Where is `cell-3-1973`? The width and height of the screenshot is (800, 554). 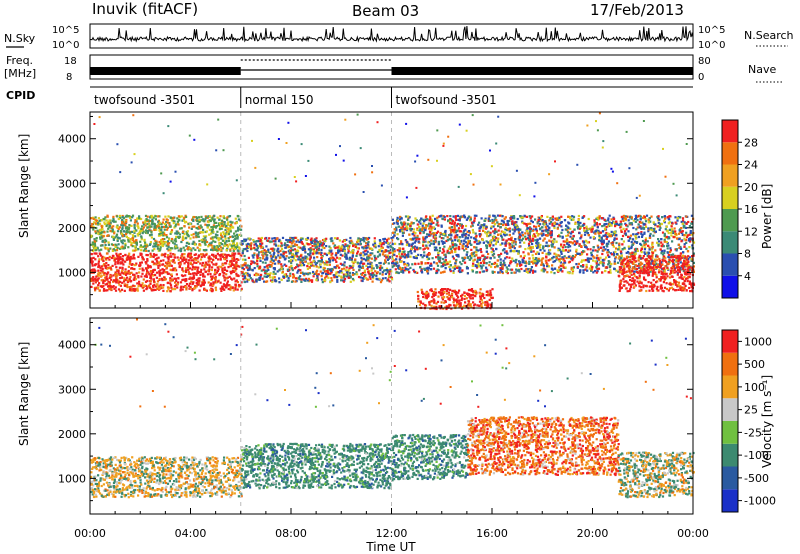 cell-3-1973 is located at coordinates (394, 232).